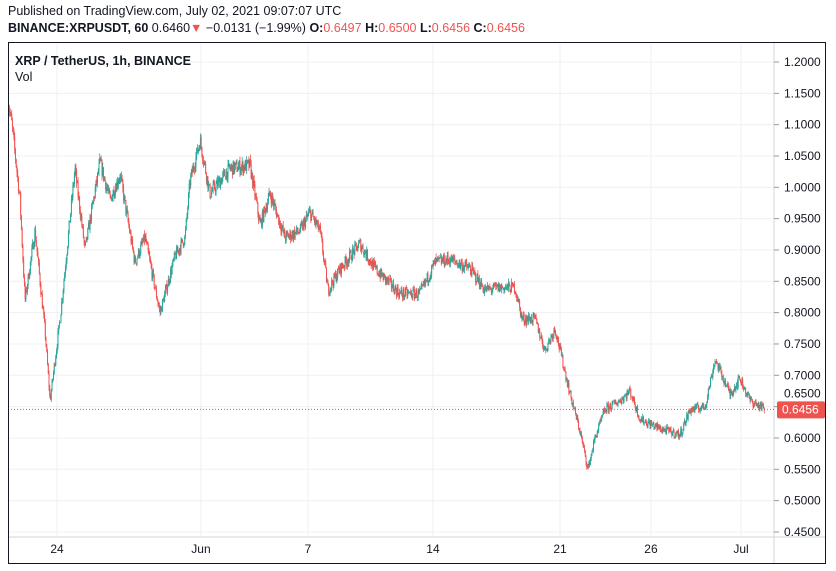 This screenshot has height=571, width=836. What do you see at coordinates (397, 28) in the screenshot?
I see `high-value: 0.6500` at bounding box center [397, 28].